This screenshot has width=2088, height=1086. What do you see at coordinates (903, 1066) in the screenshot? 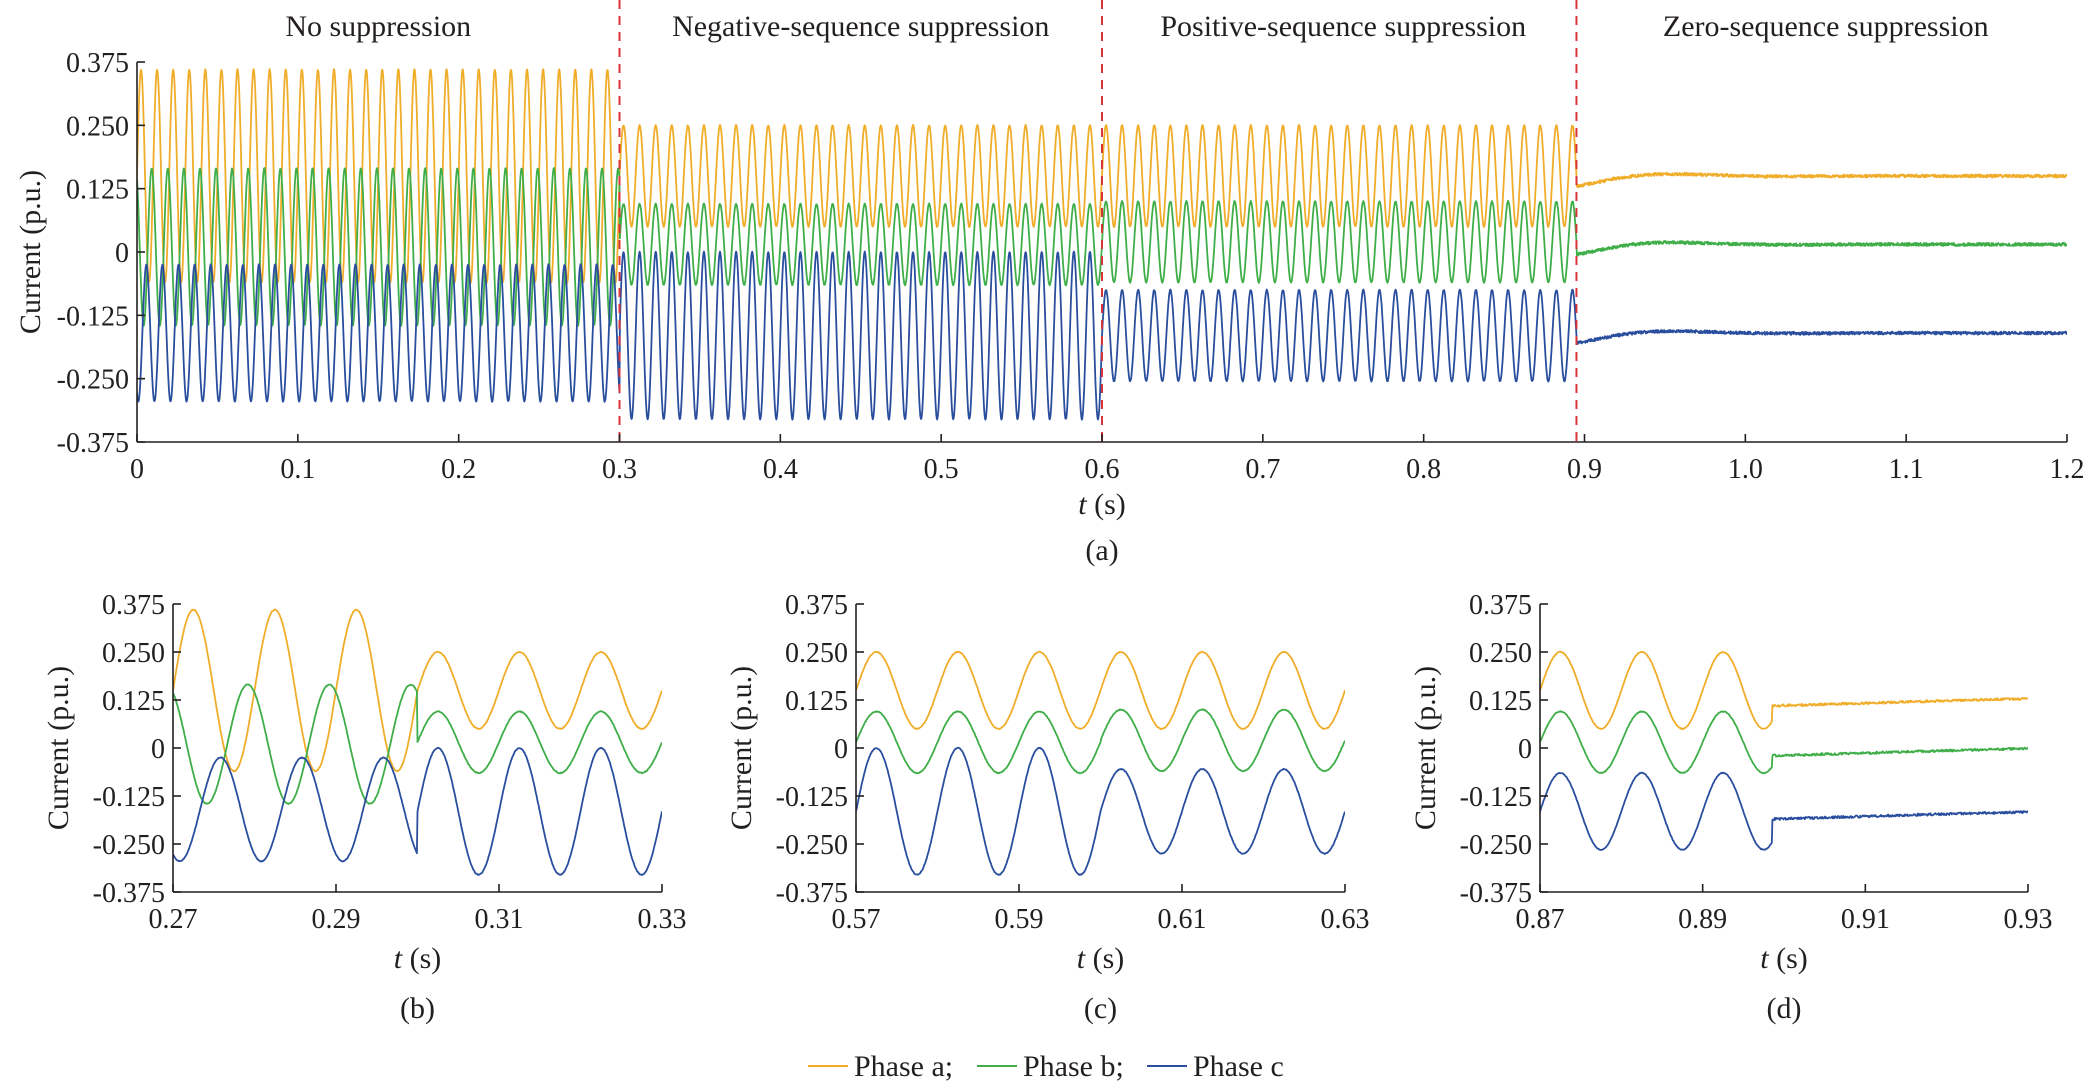
I see `legend-label: Phase a;` at bounding box center [903, 1066].